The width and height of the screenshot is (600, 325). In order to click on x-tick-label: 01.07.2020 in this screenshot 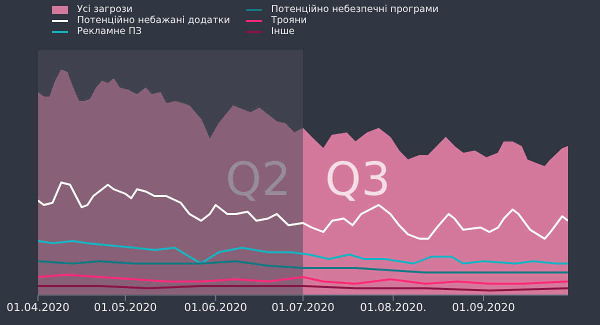, I will do `click(303, 307)`.